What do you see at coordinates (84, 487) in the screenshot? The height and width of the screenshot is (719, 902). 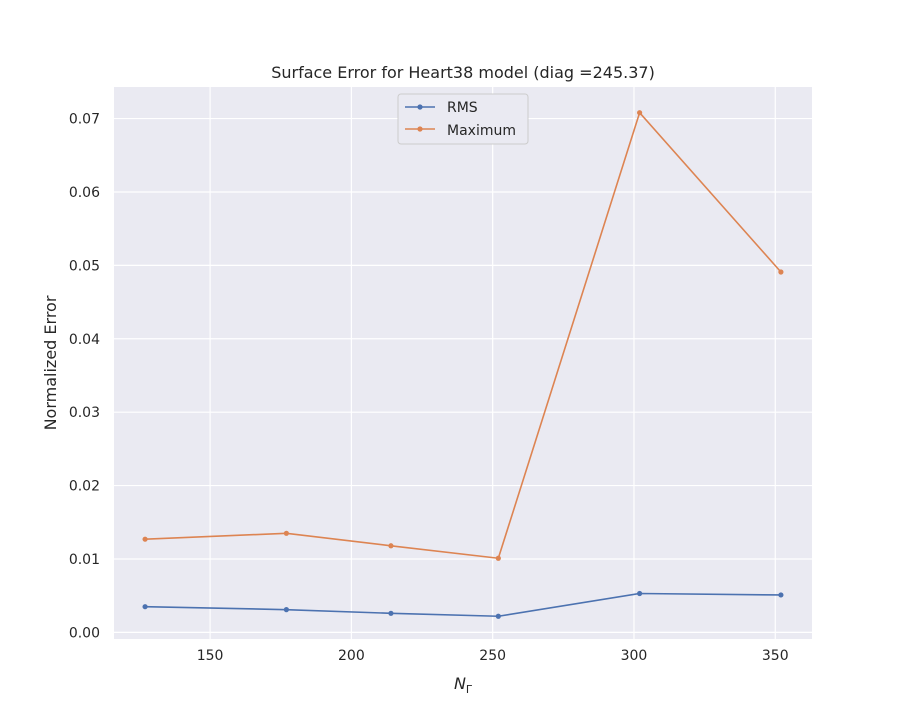 I see `y-tick-label: 0.02` at bounding box center [84, 487].